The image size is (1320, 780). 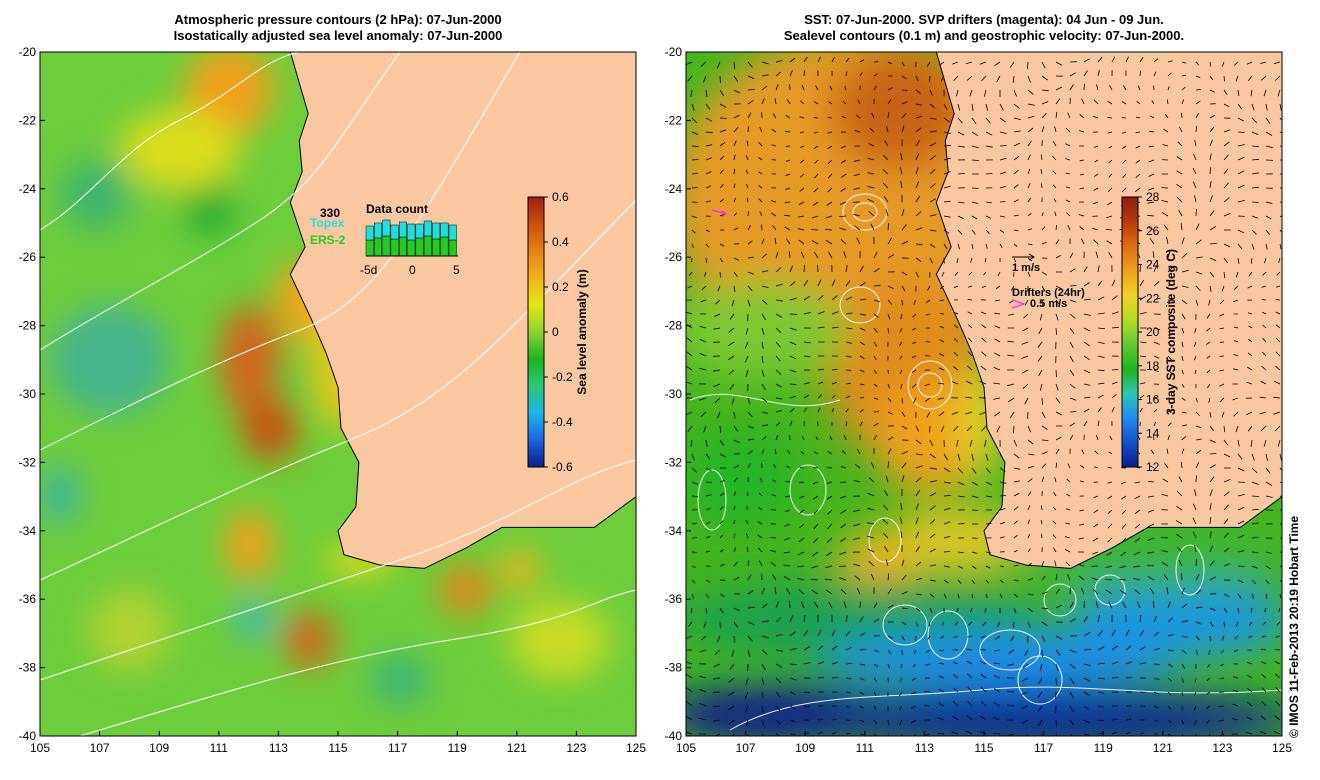 I want to click on right-lon-tick: 123, so click(x=1222, y=748).